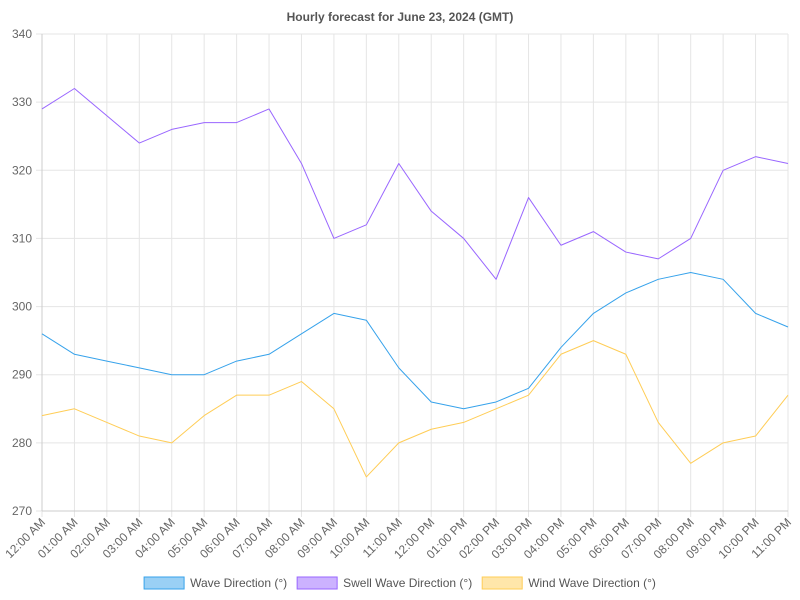 The height and width of the screenshot is (600, 800). What do you see at coordinates (22, 170) in the screenshot?
I see `y-tick-label: 320` at bounding box center [22, 170].